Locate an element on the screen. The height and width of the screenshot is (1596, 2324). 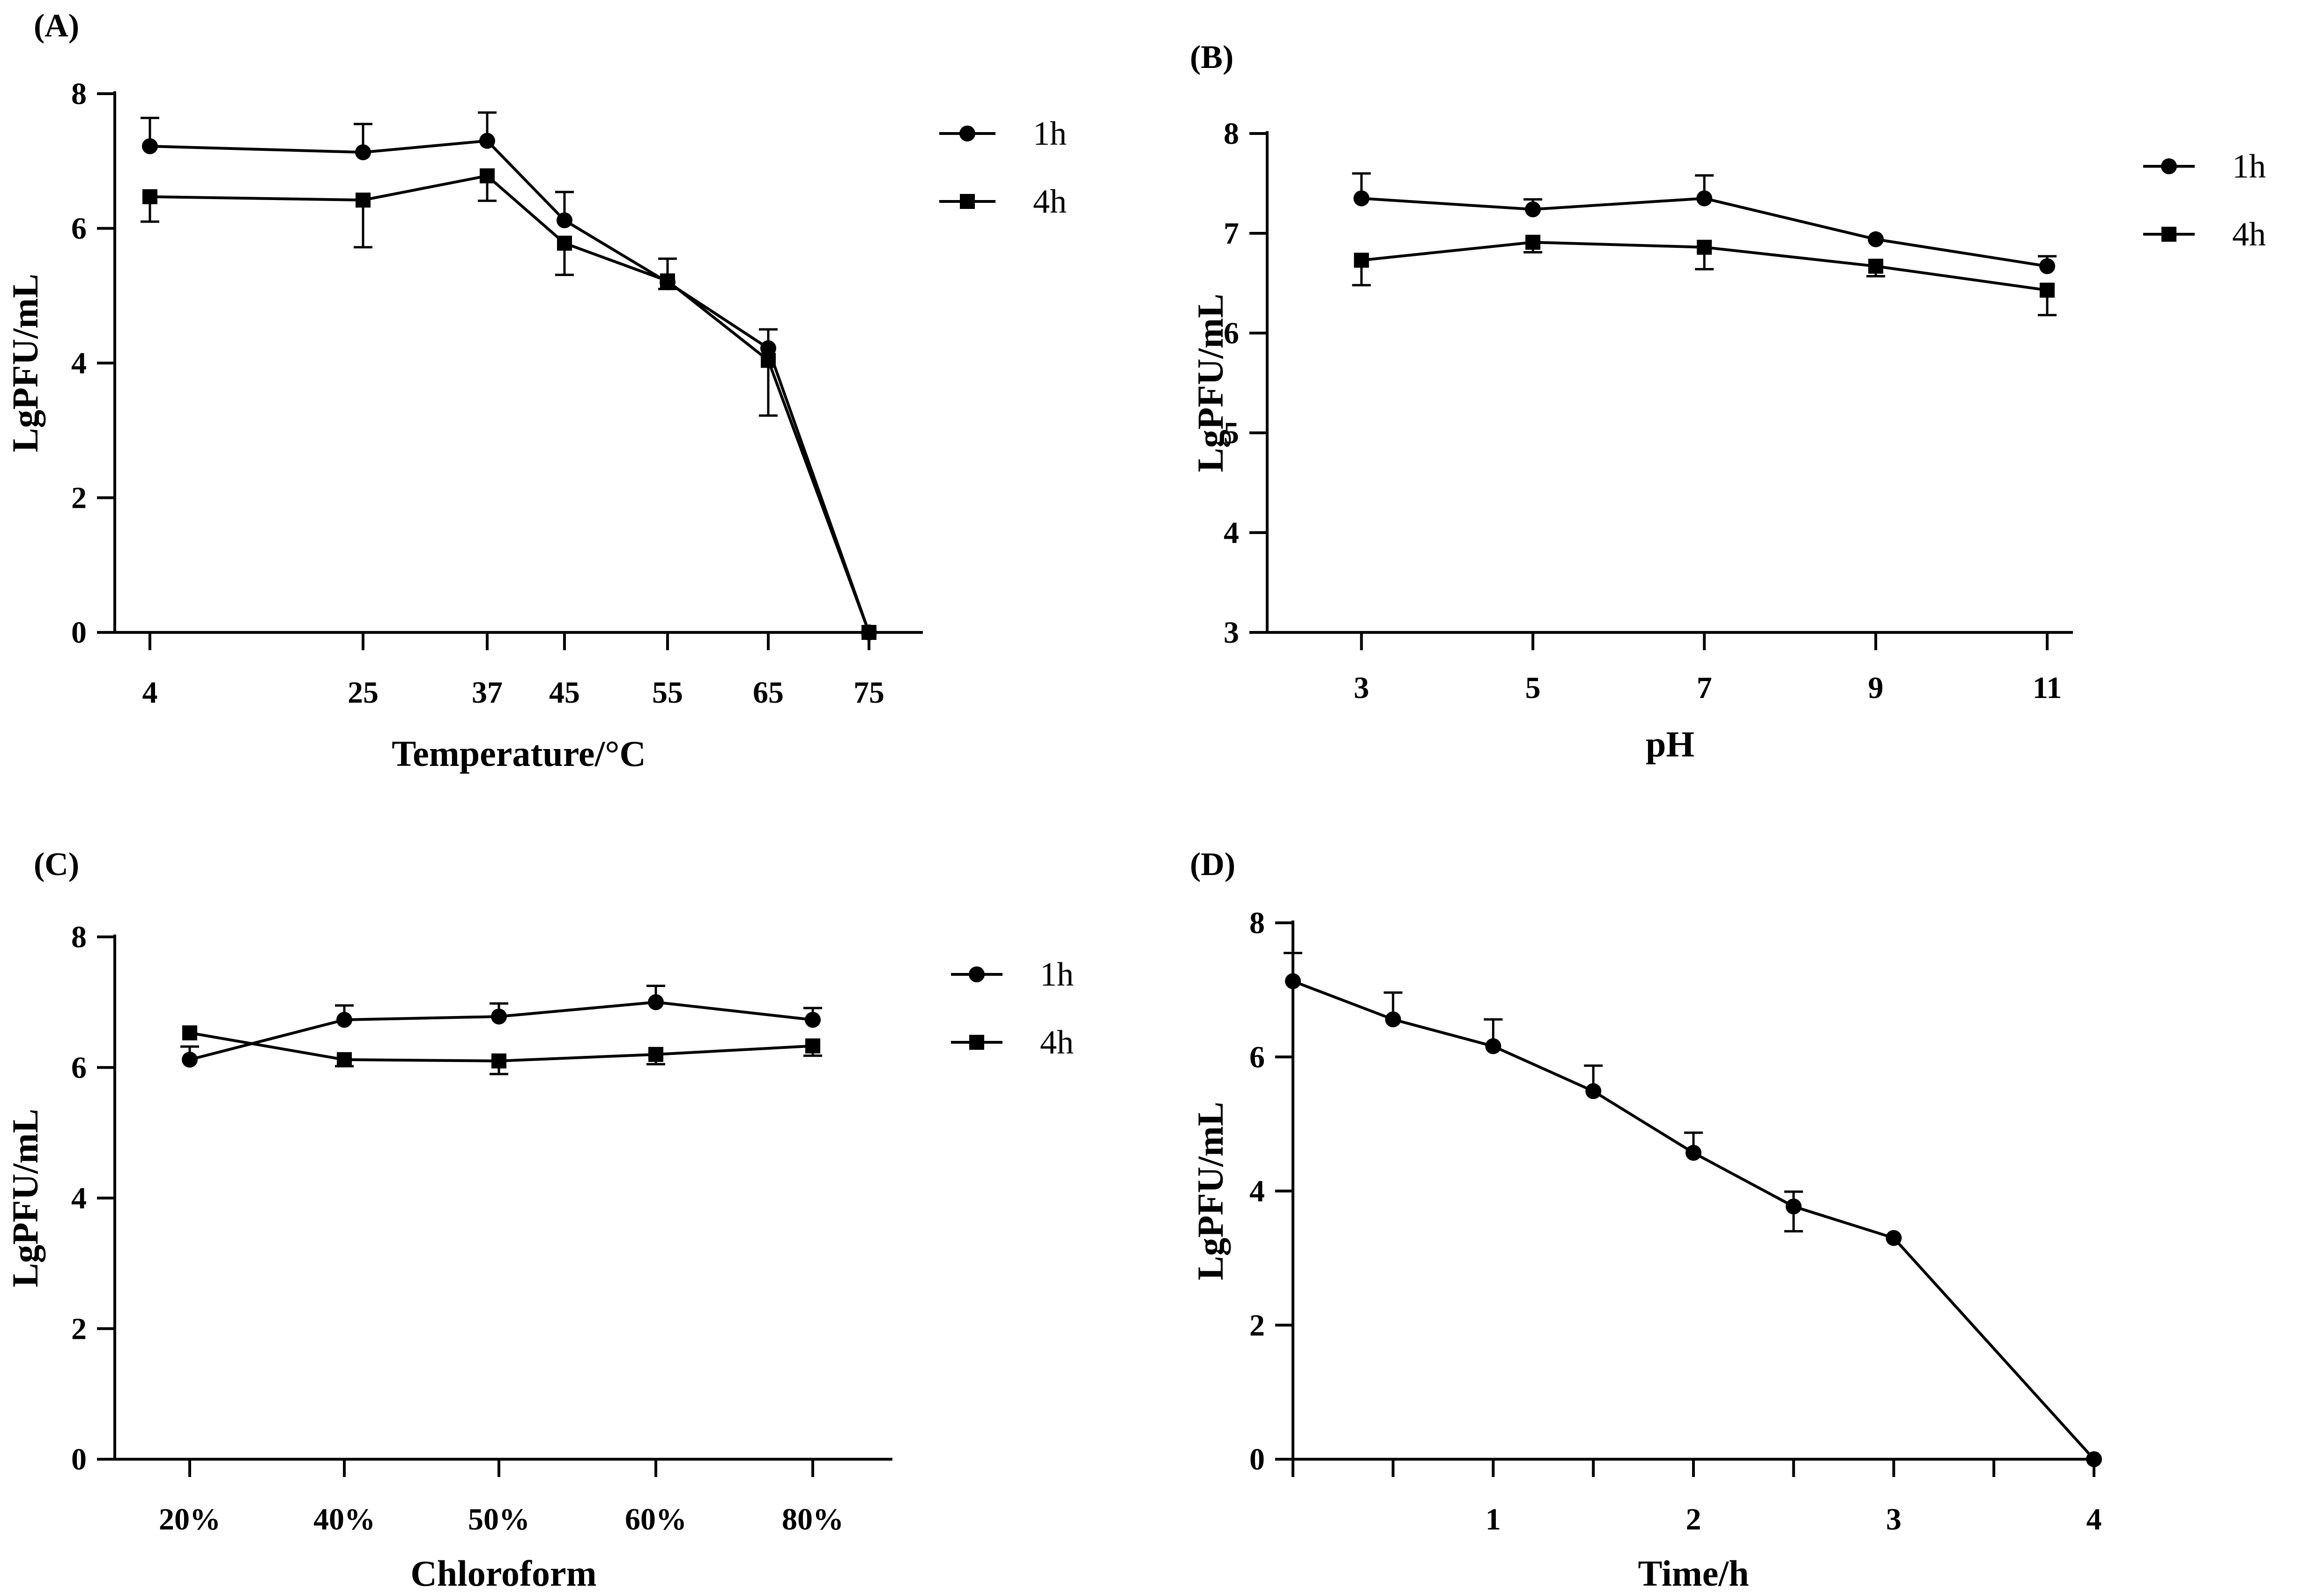
series-line is located at coordinates (1694, 1220).